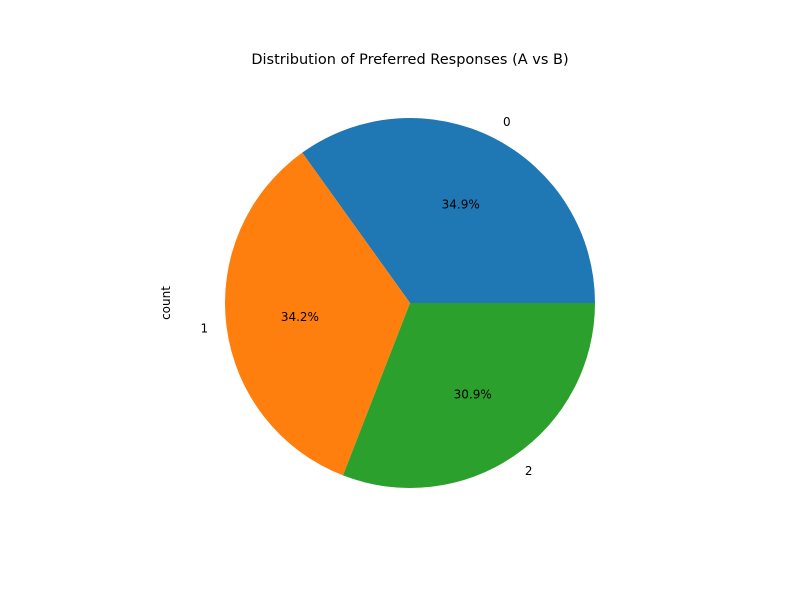 The image size is (800, 600). What do you see at coordinates (473, 395) in the screenshot?
I see `pie-percent-label-2: 30.9%` at bounding box center [473, 395].